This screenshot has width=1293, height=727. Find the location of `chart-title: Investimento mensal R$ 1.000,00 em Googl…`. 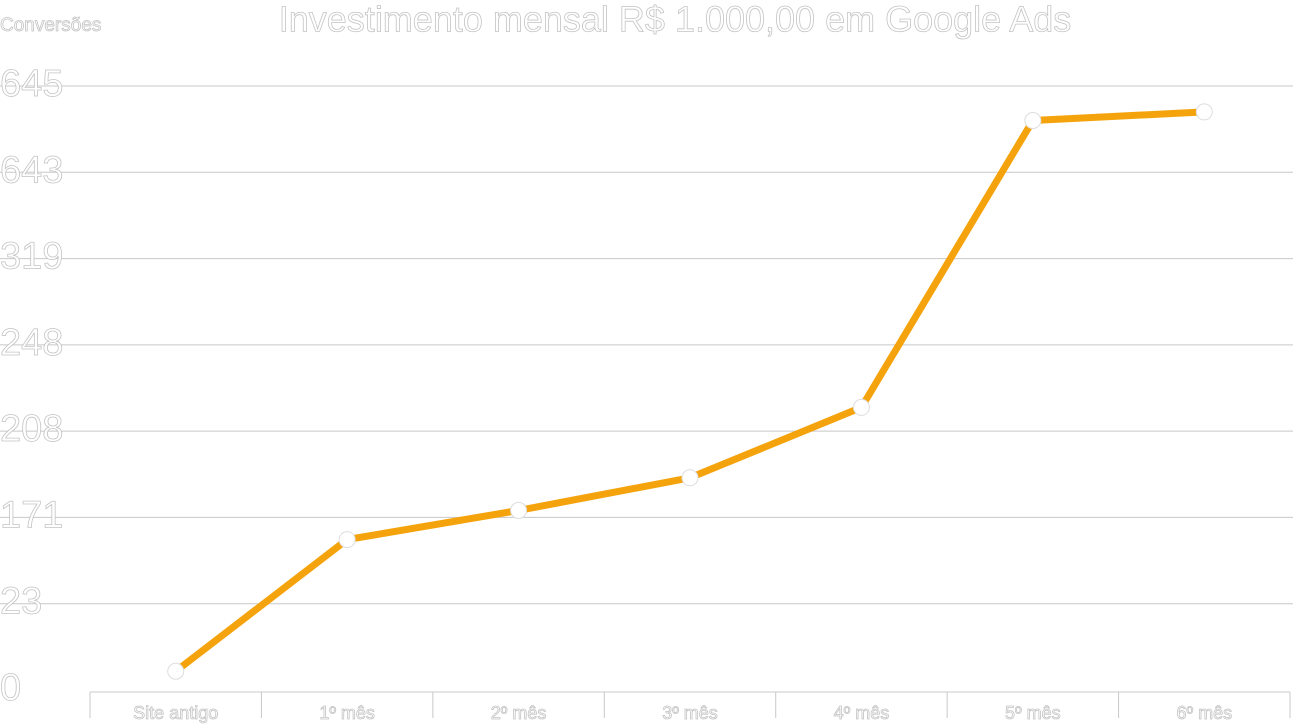

chart-title: Investimento mensal R$ 1.000,00 em Googl… is located at coordinates (675, 20).